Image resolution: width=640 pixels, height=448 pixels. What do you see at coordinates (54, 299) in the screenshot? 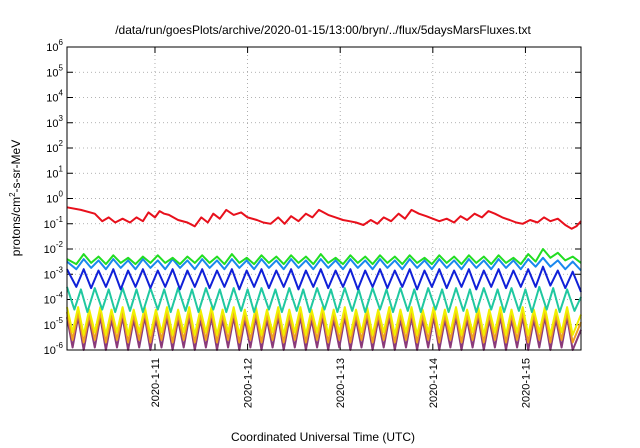
I see `y-tick-label: 10⁻⁴` at bounding box center [54, 299].